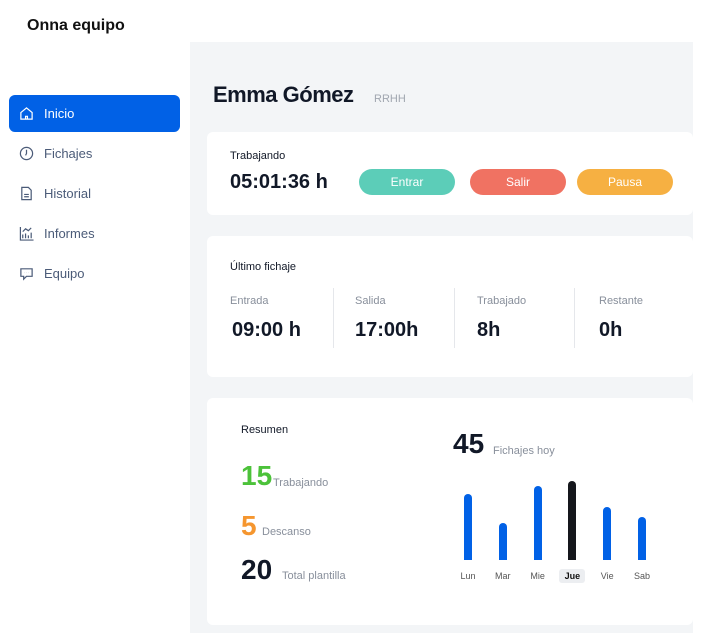 This screenshot has height=633, width=709. What do you see at coordinates (26, 274) in the screenshot?
I see `chat-icon` at bounding box center [26, 274].